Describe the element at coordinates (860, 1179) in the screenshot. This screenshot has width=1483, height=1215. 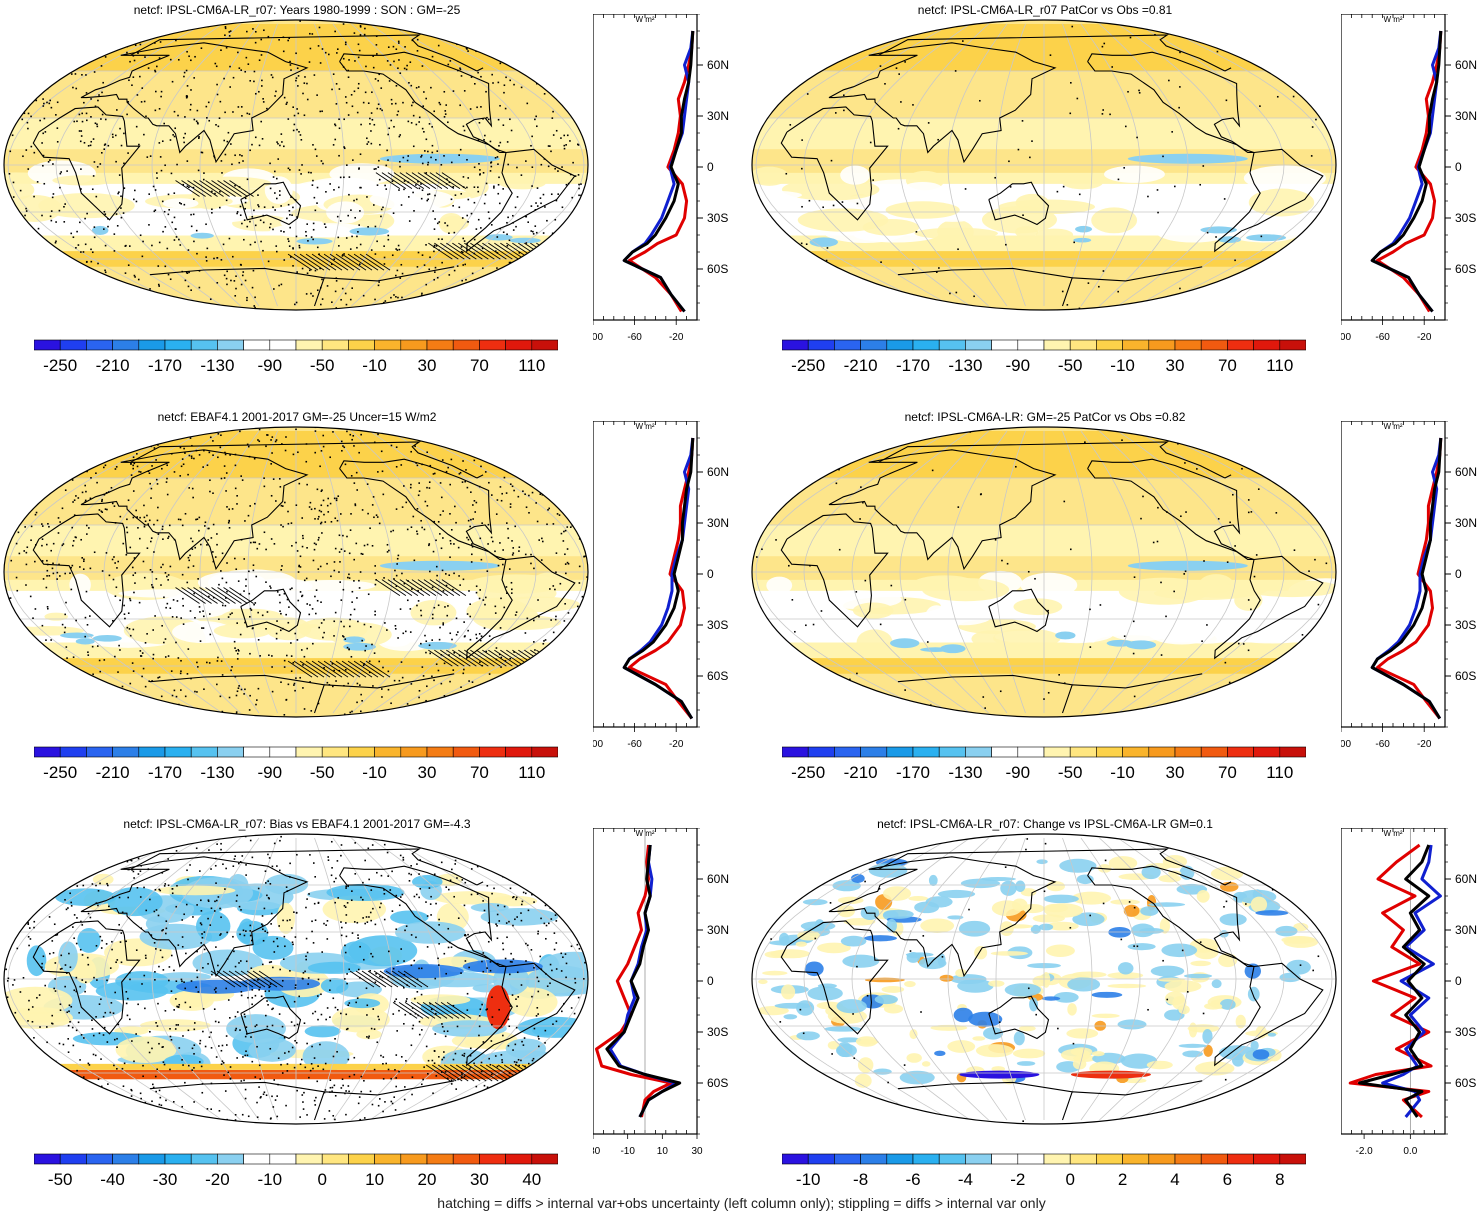
I see `colorbar-label: -8` at that location.